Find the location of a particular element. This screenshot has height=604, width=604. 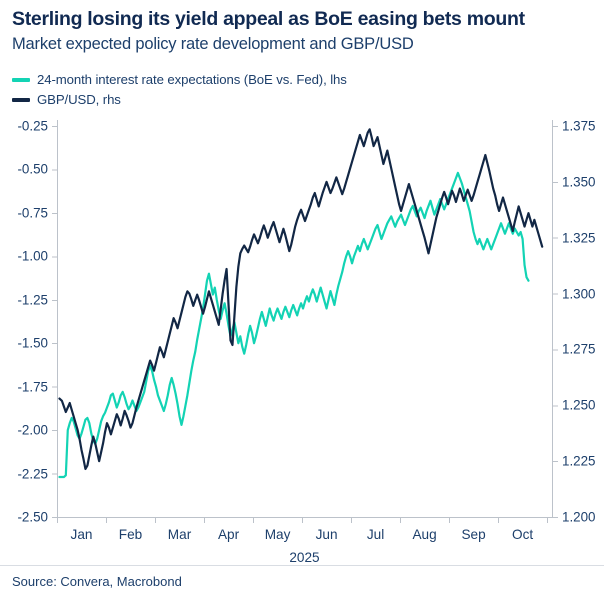

x-axis-tick-label: May is located at coordinates (277, 534).